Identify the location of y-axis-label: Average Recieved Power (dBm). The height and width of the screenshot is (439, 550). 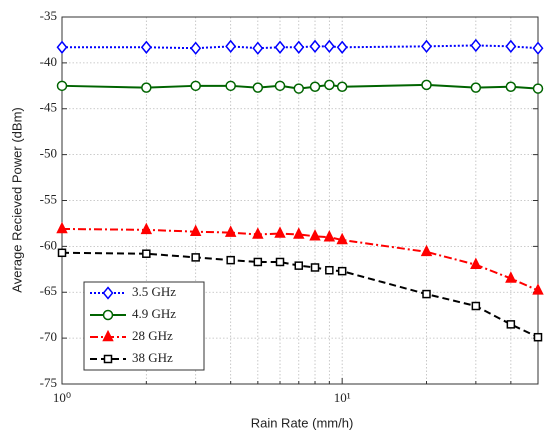
(16, 199).